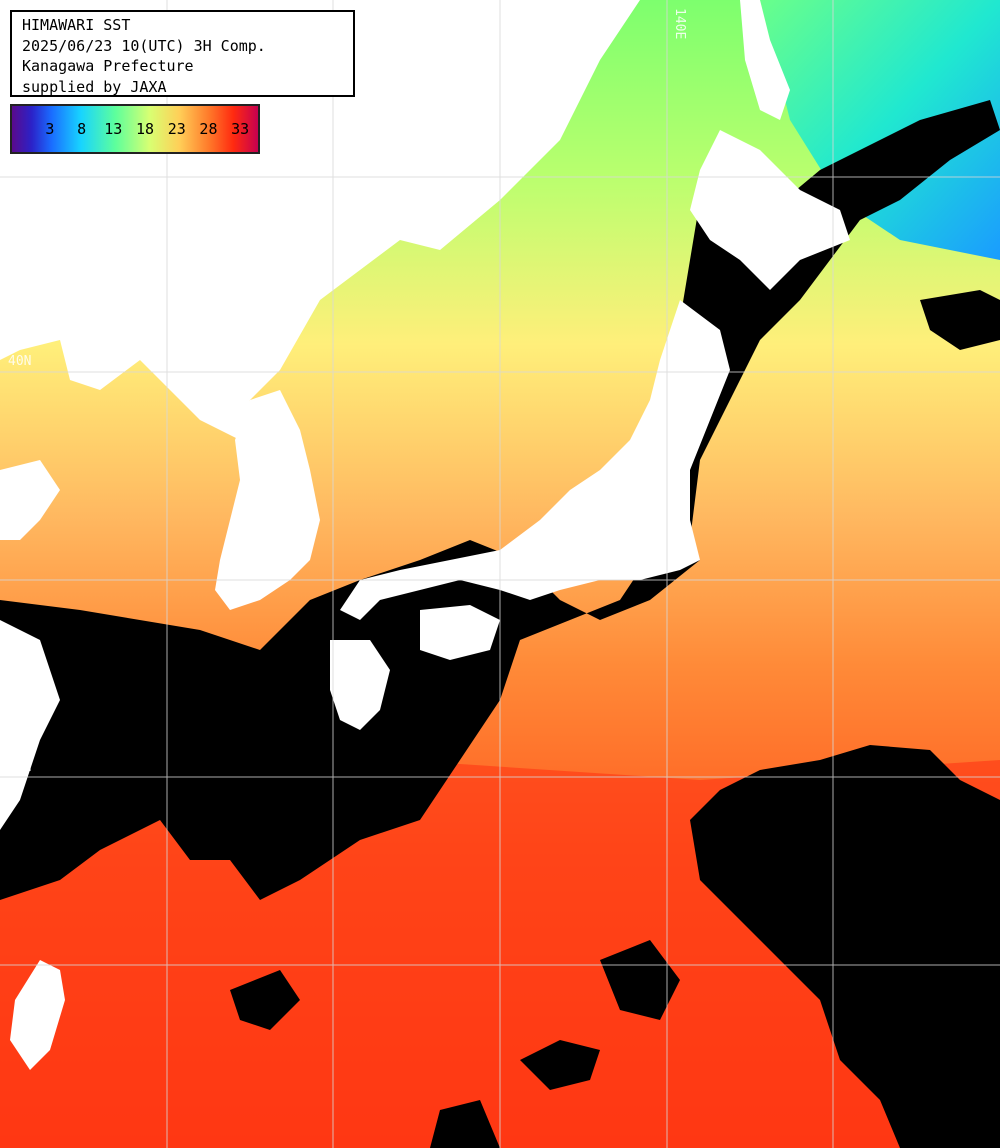 The width and height of the screenshot is (1000, 1148). I want to click on title-line-timestamp: 2025/06/23 10(UTC) 3H Comp., so click(144, 45).